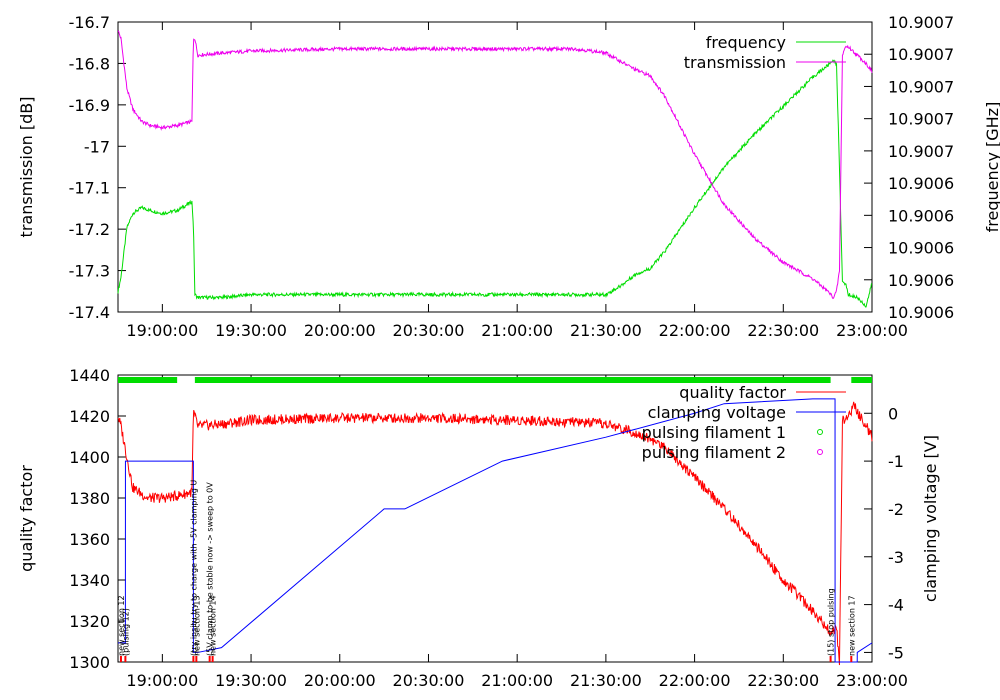 The image size is (1000, 700). I want to click on left-tick-label: 1380, so click(89, 498).